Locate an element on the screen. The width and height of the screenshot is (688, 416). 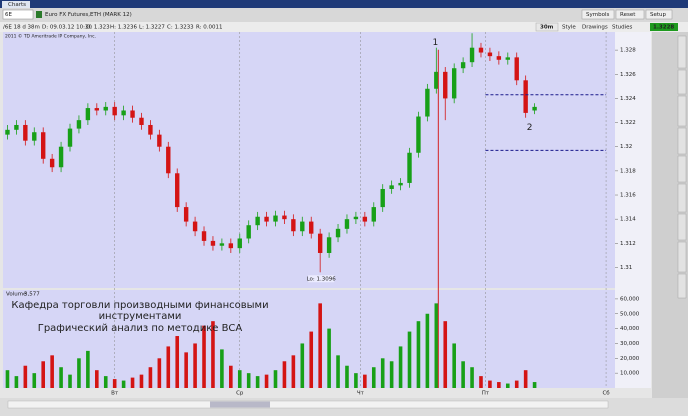
volume-tick-label: 10,000 is located at coordinates (630, 374).